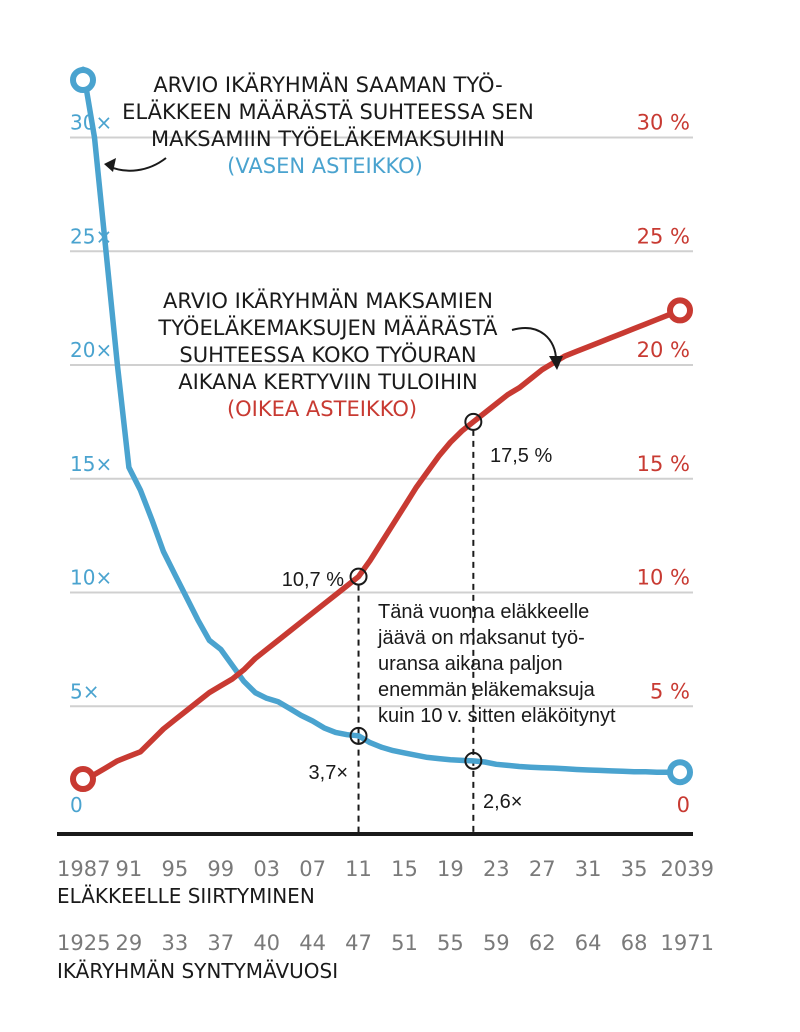 The width and height of the screenshot is (800, 1032). What do you see at coordinates (634, 943) in the screenshot?
I see `x-tick-birth-68: 68` at bounding box center [634, 943].